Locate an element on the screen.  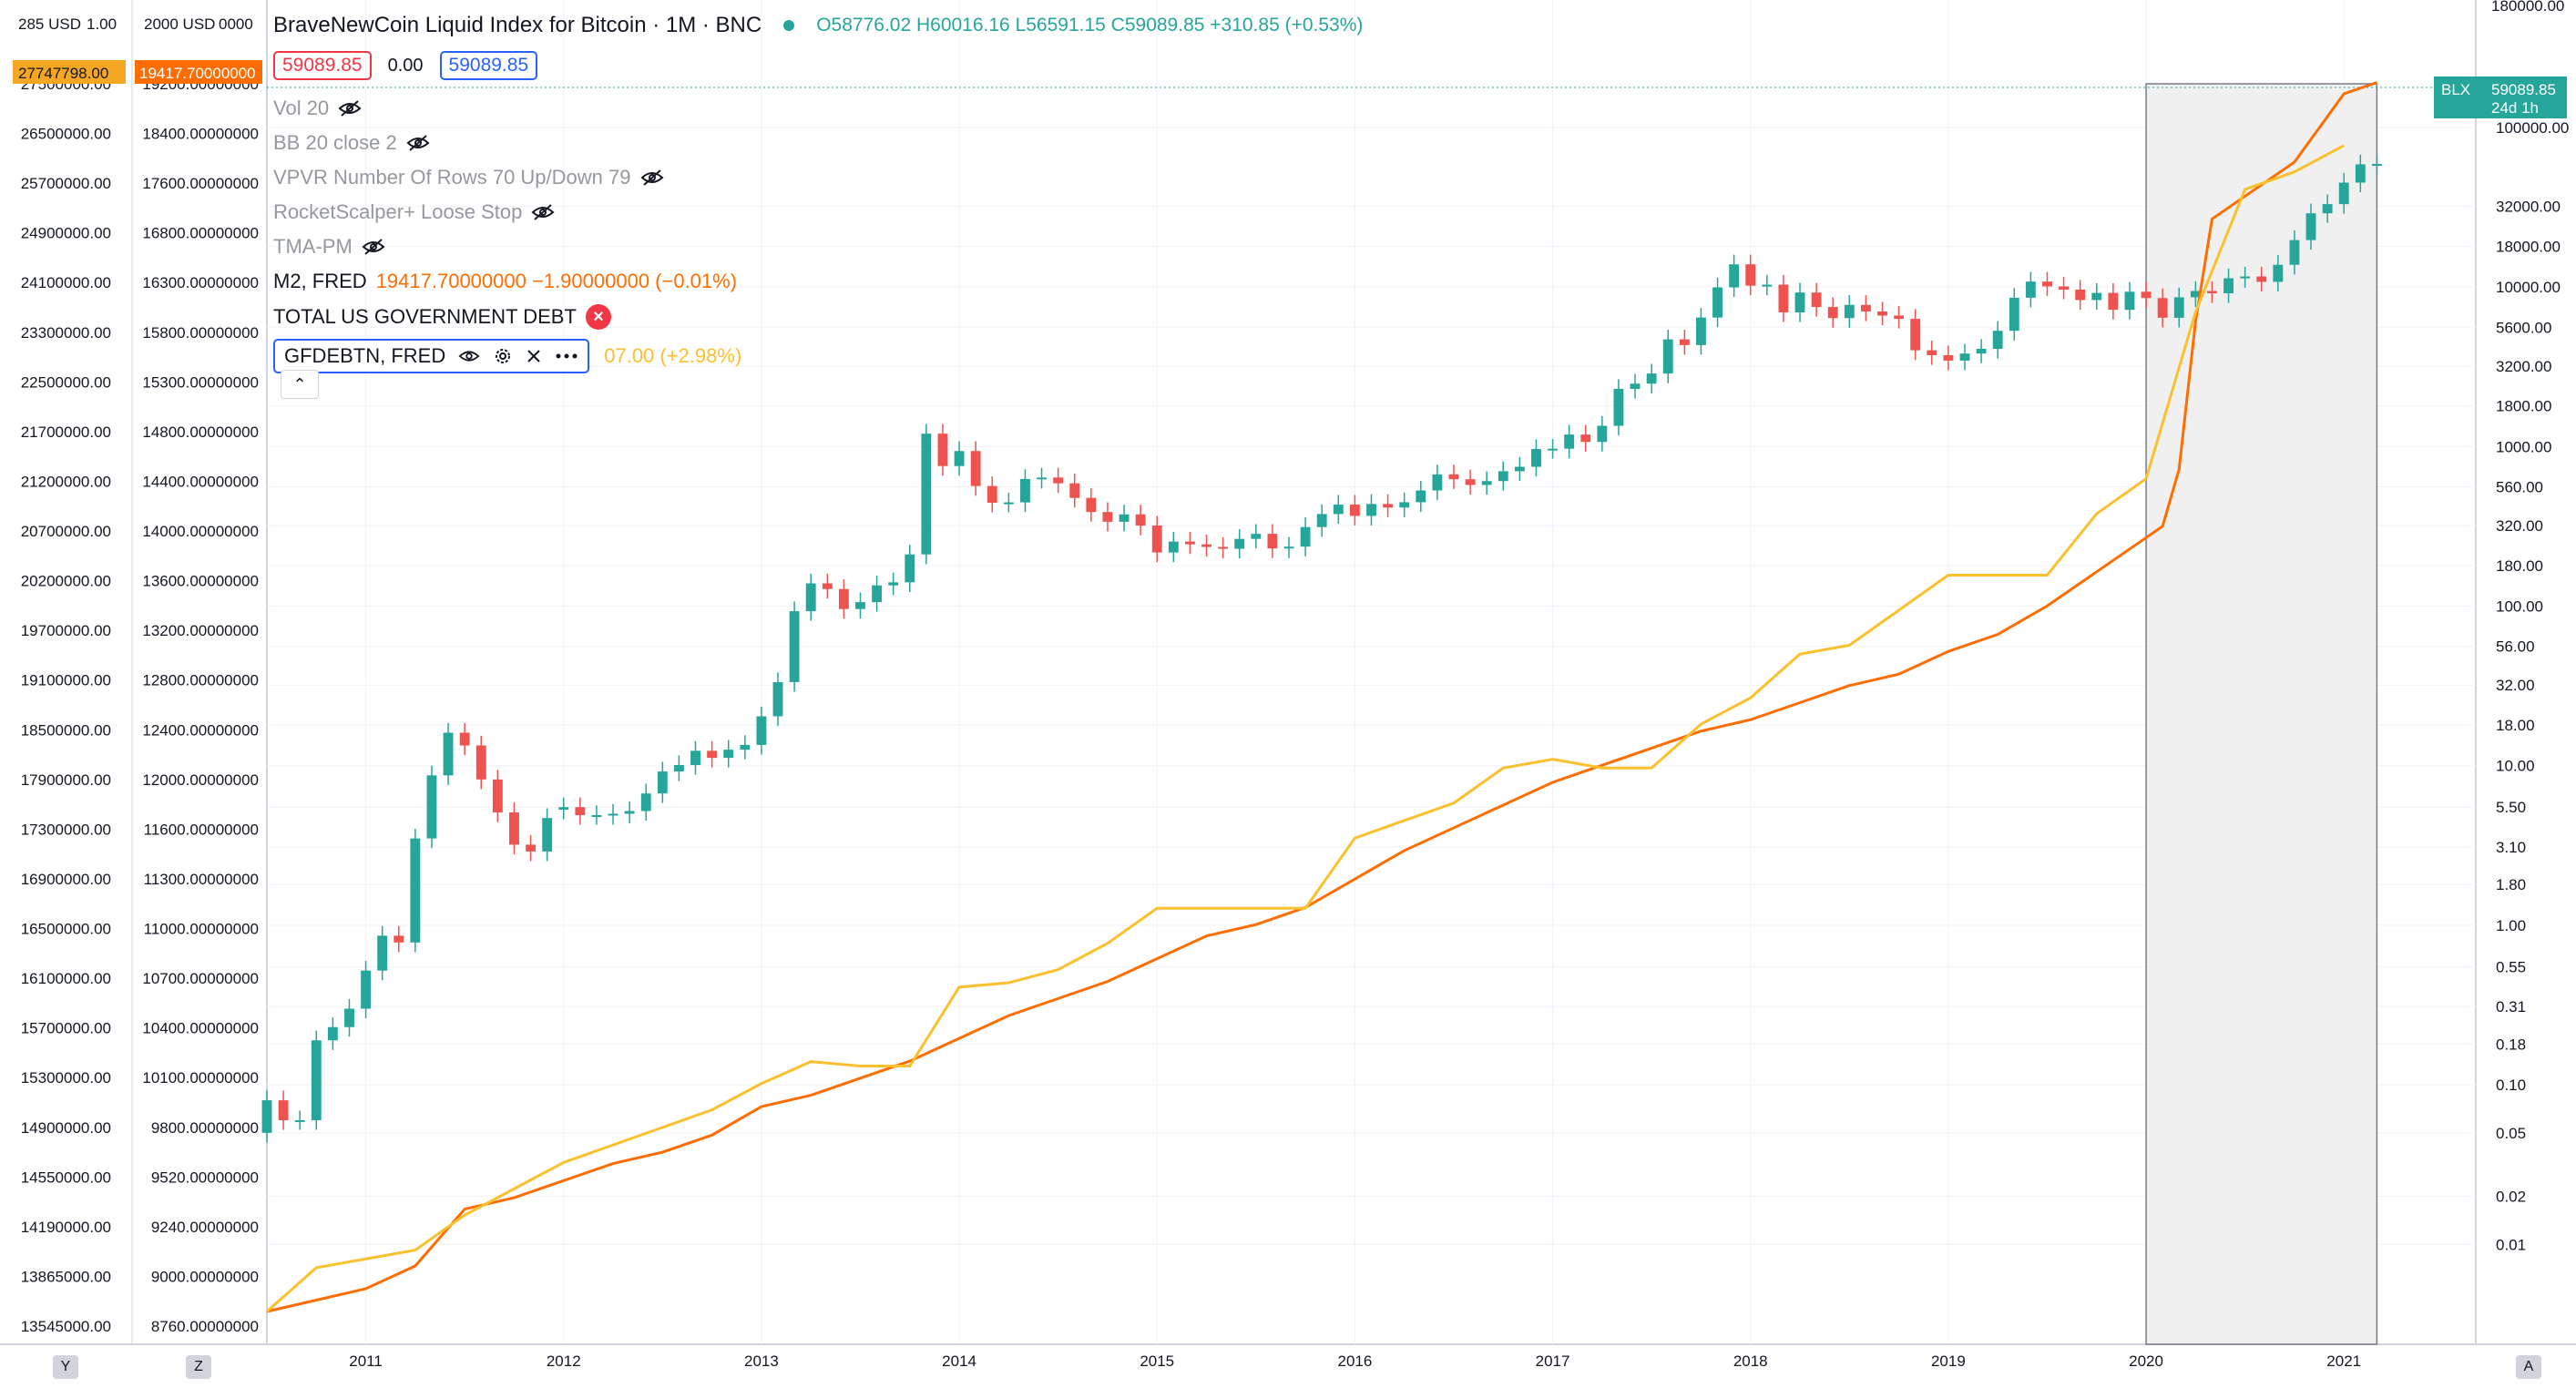
right-tick-label: 0.02 is located at coordinates (2511, 1197).